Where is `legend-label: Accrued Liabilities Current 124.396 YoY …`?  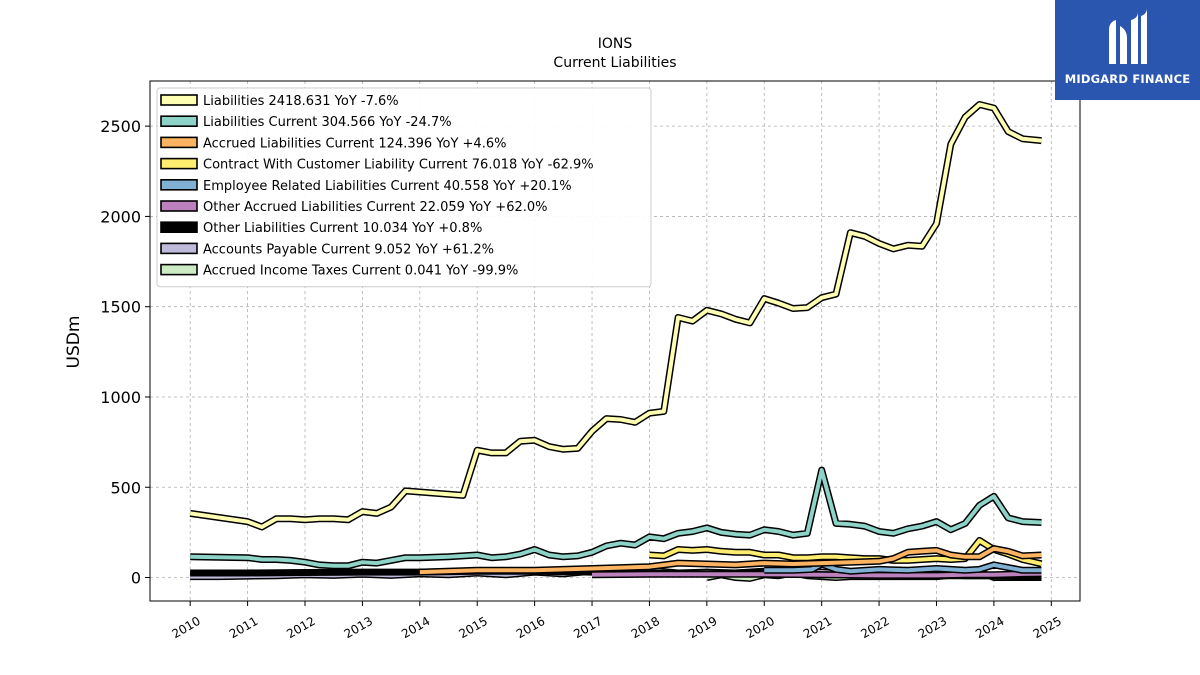
legend-label: Accrued Liabilities Current 124.396 YoY … is located at coordinates (354, 143).